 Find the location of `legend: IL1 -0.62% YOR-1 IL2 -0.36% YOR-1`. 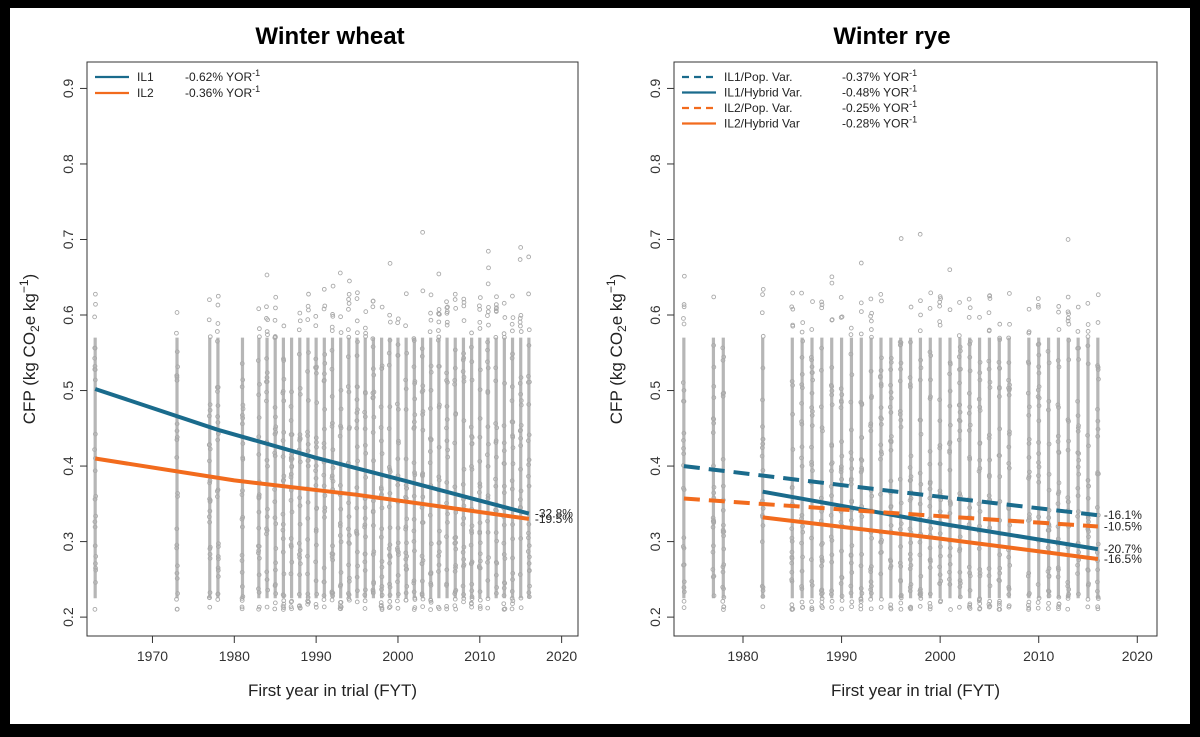

legend: IL1 -0.62% YOR-1 IL2 -0.36% YOR-1 is located at coordinates (177, 84).